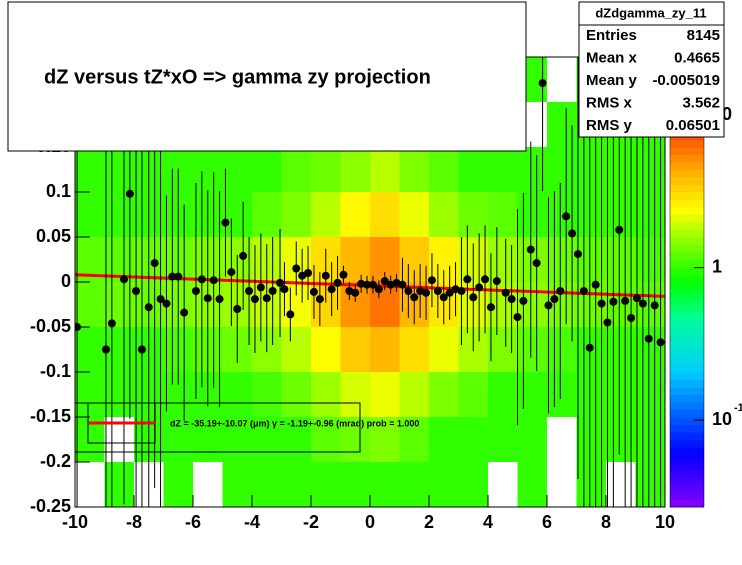  I want to click on stats-value: 8145, so click(703, 35).